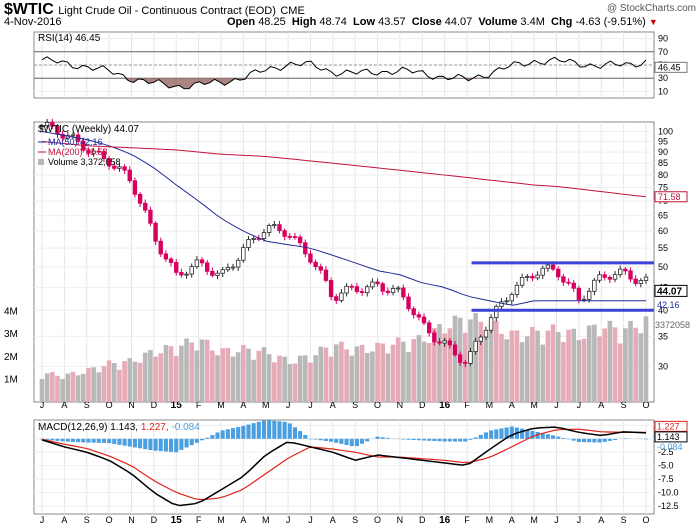 The height and width of the screenshot is (530, 700). Describe the element at coordinates (177, 405) in the screenshot. I see `x-axis-label: 15` at that location.